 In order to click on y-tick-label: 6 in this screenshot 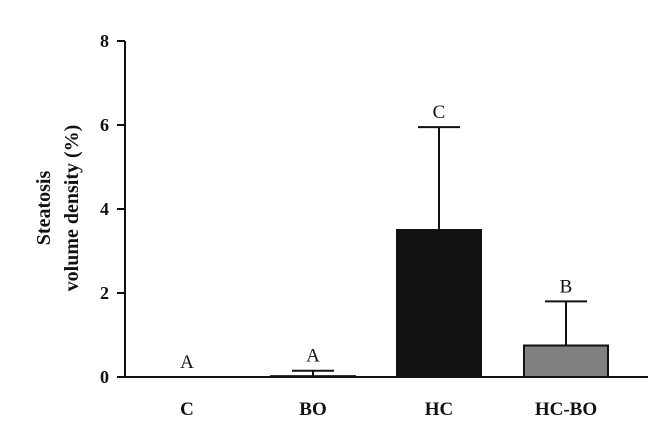, I will do `click(104, 125)`.